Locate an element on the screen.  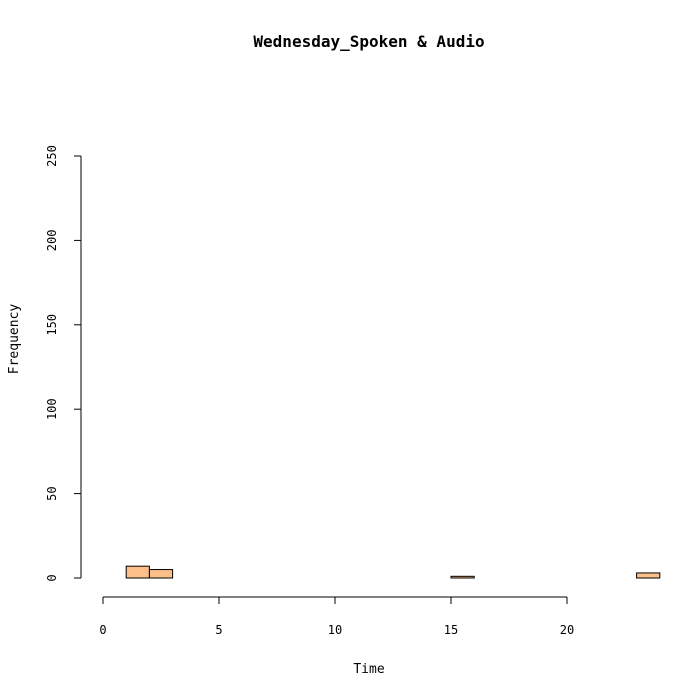
y-tick-label: 0 is located at coordinates (52, 577).